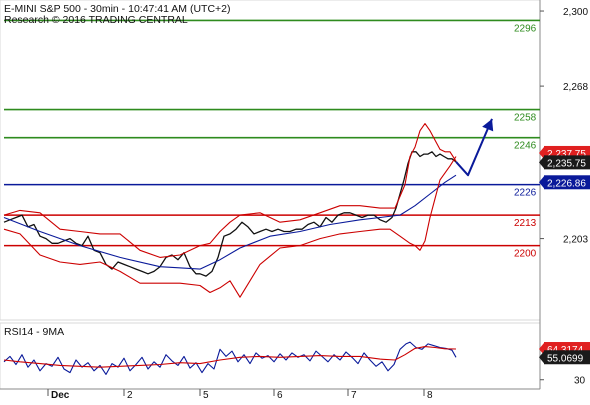 This screenshot has width=590, height=405. I want to click on rsi-tag-1: 55.0699, so click(564, 357).